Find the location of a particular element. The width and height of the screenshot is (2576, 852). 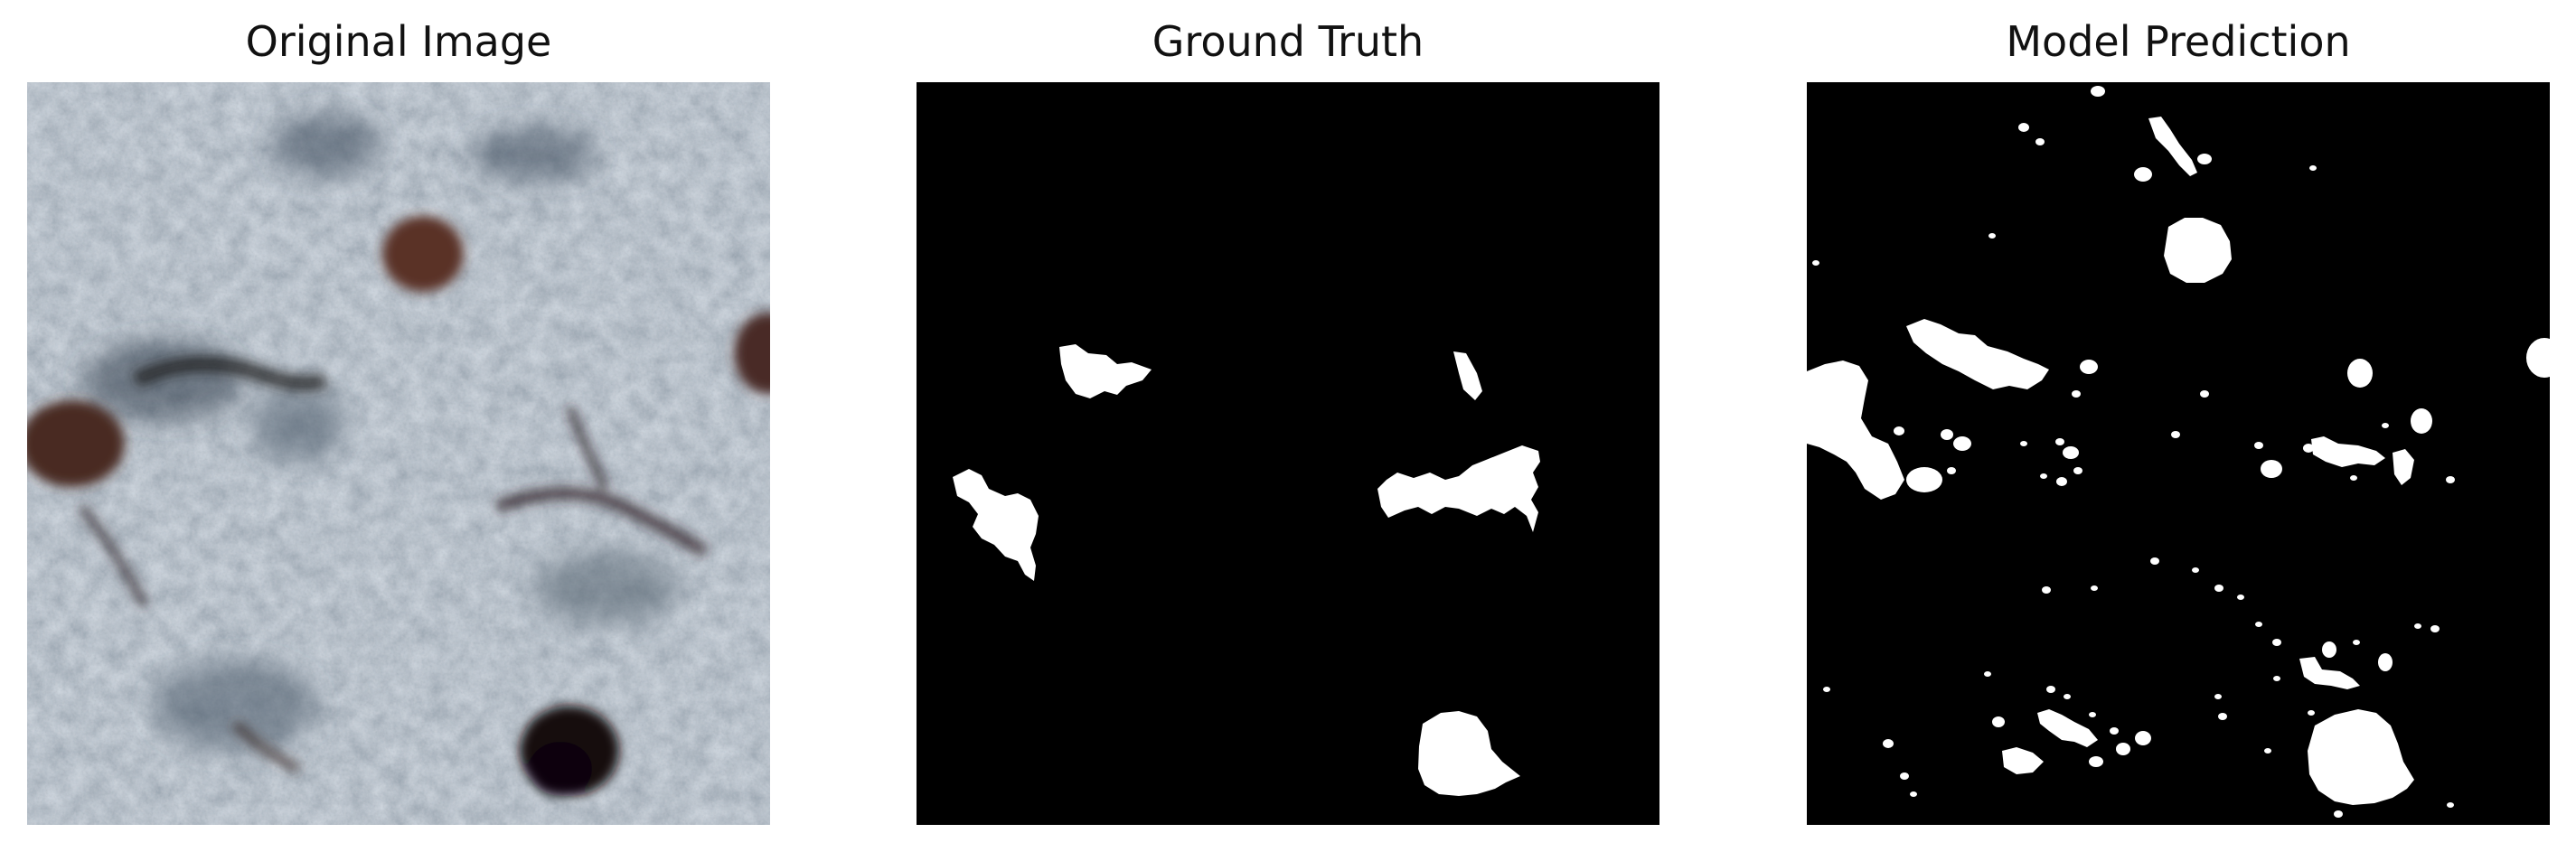

panel-title-ground-truth: Ground Truth is located at coordinates (1288, 41).